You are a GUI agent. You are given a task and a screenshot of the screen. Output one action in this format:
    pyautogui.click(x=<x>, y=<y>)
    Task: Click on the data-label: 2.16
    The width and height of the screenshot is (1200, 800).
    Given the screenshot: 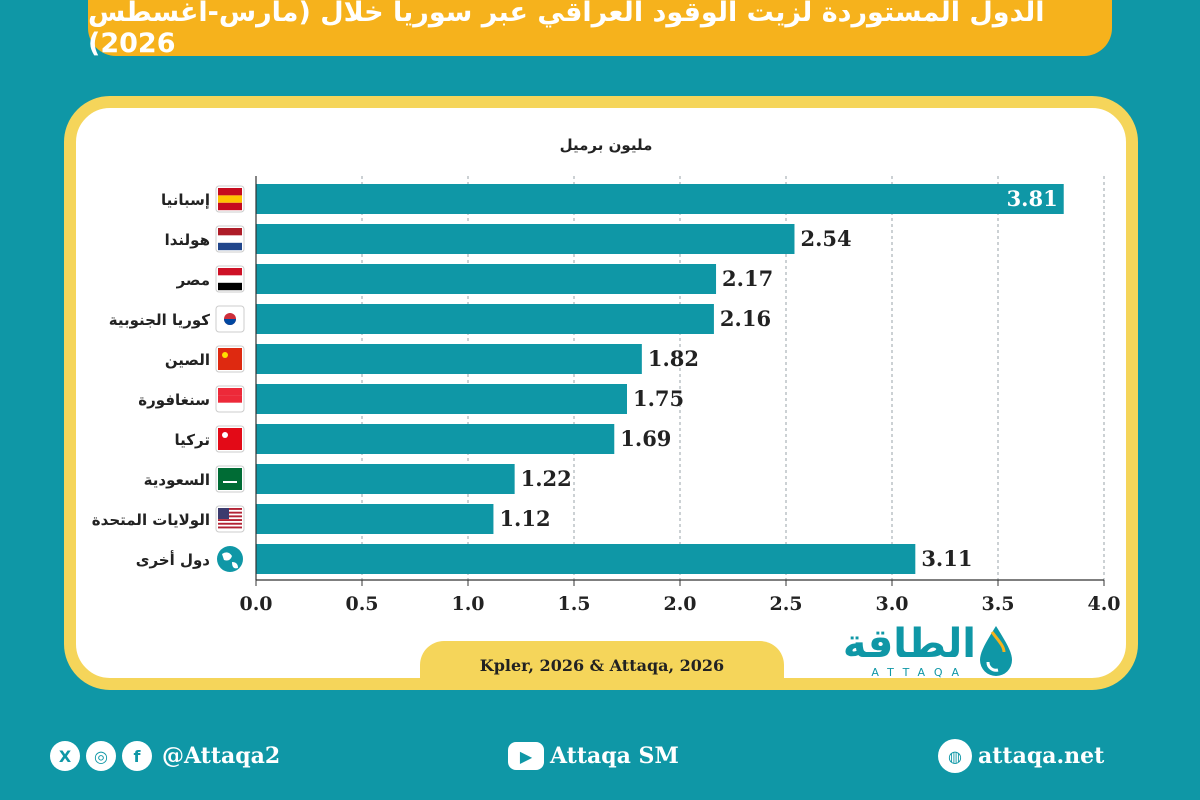 What is the action you would take?
    pyautogui.click(x=745, y=318)
    